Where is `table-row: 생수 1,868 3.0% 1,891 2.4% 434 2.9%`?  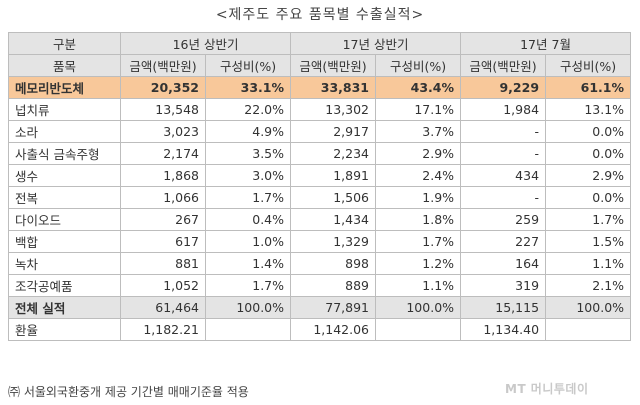
table-row: 생수 1,868 3.0% 1,891 2.4% 434 2.9% is located at coordinates (320, 175).